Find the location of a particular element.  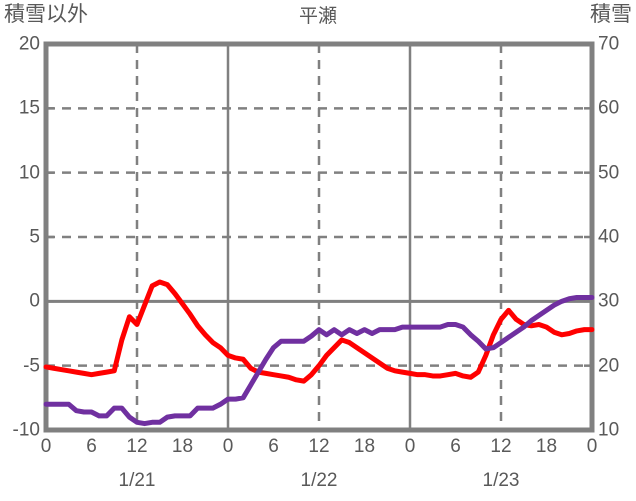

x-axis-date-label: 1/22 is located at coordinates (319, 480).